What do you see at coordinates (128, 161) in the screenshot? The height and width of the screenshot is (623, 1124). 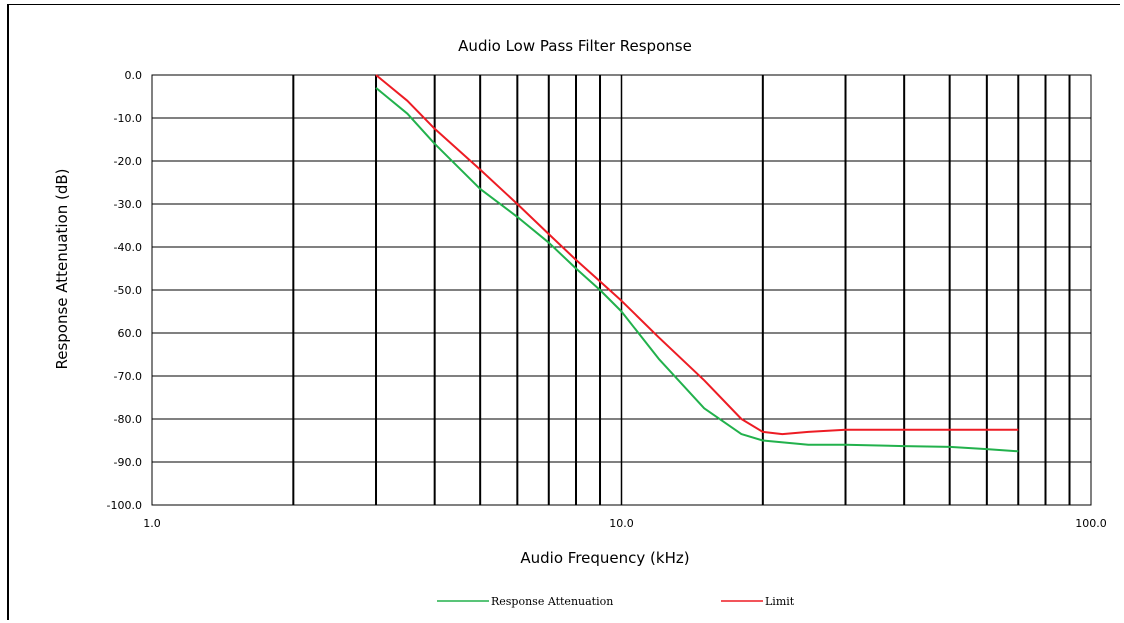 I see `y-tick-label: -20.0` at bounding box center [128, 161].